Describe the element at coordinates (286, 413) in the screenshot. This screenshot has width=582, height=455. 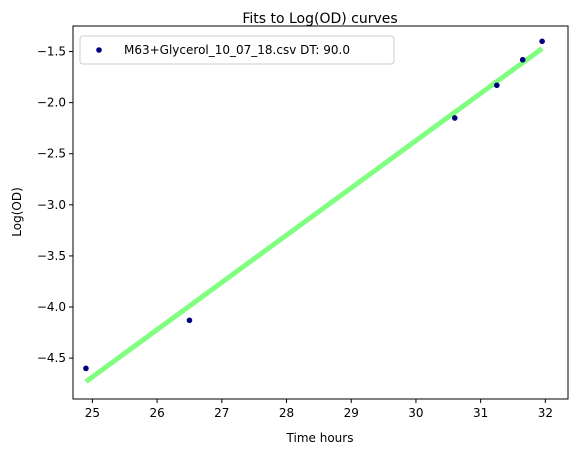
I see `x-tick-label: 28` at that location.